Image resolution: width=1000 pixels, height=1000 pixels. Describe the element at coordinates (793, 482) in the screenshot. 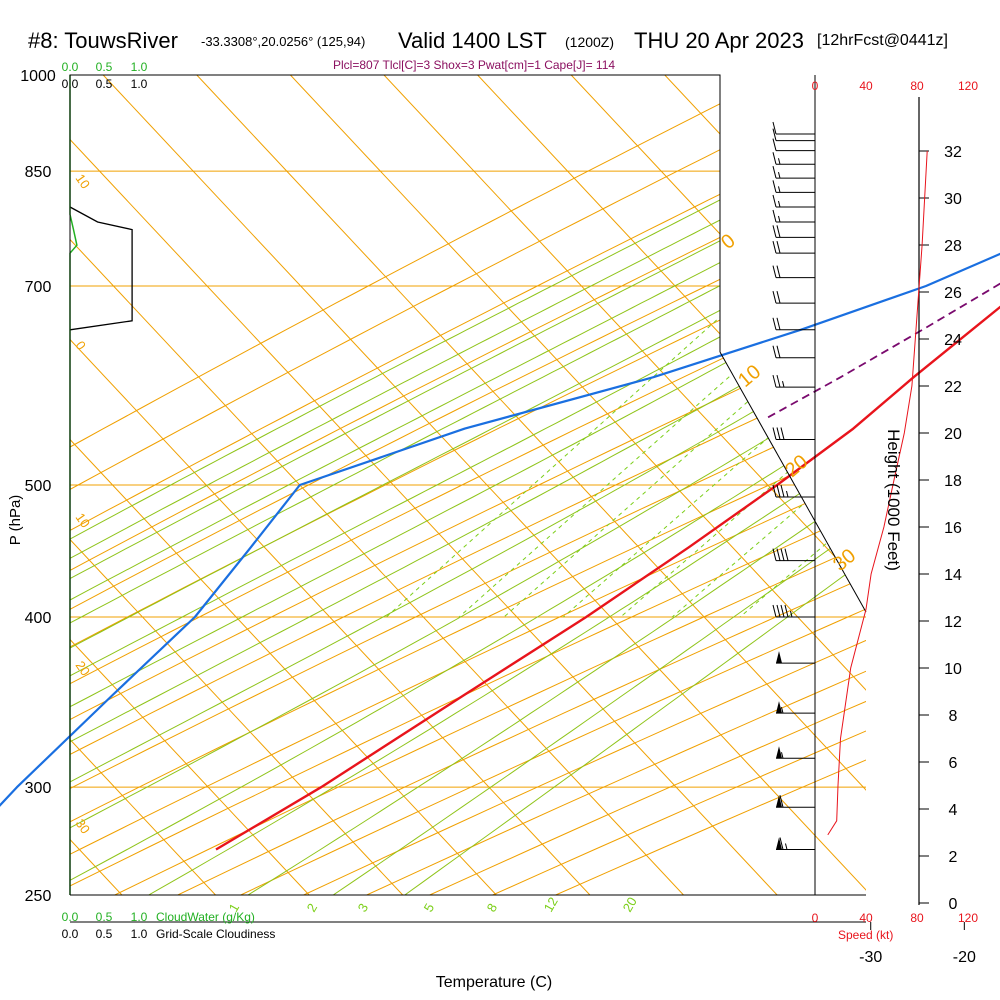

I see `frame-diagonal` at that location.